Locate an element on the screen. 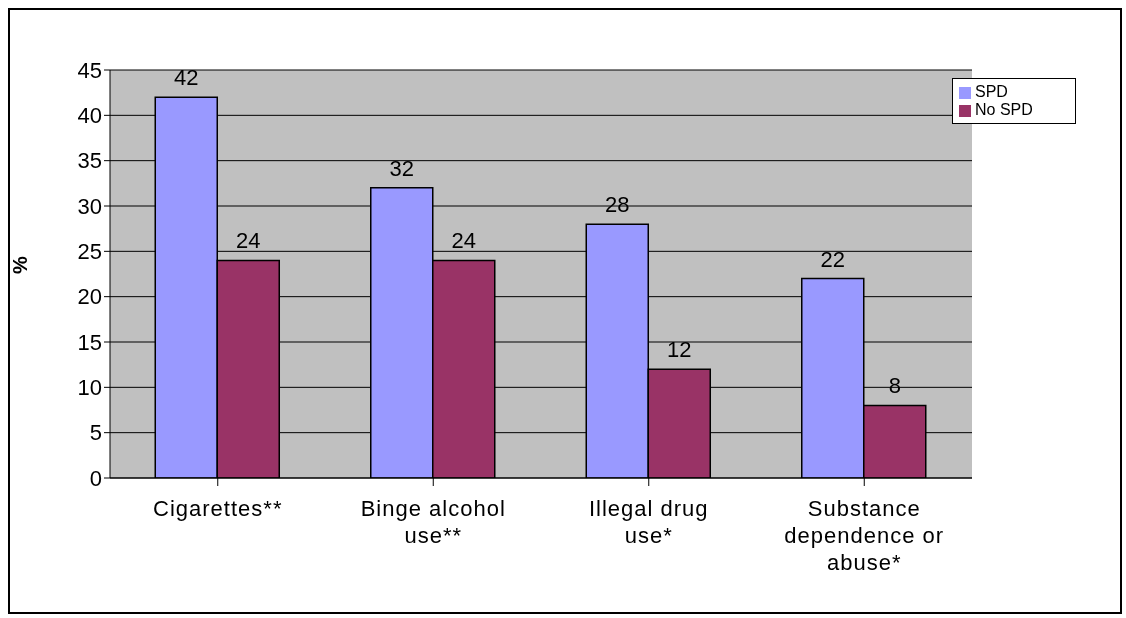  y-axis-title: % is located at coordinates (20, 265).